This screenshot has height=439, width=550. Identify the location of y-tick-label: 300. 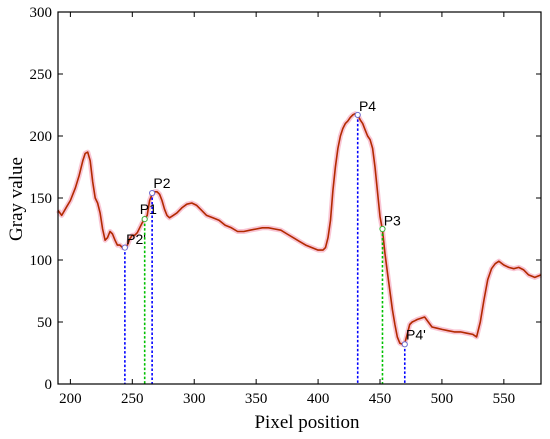
(41, 13).